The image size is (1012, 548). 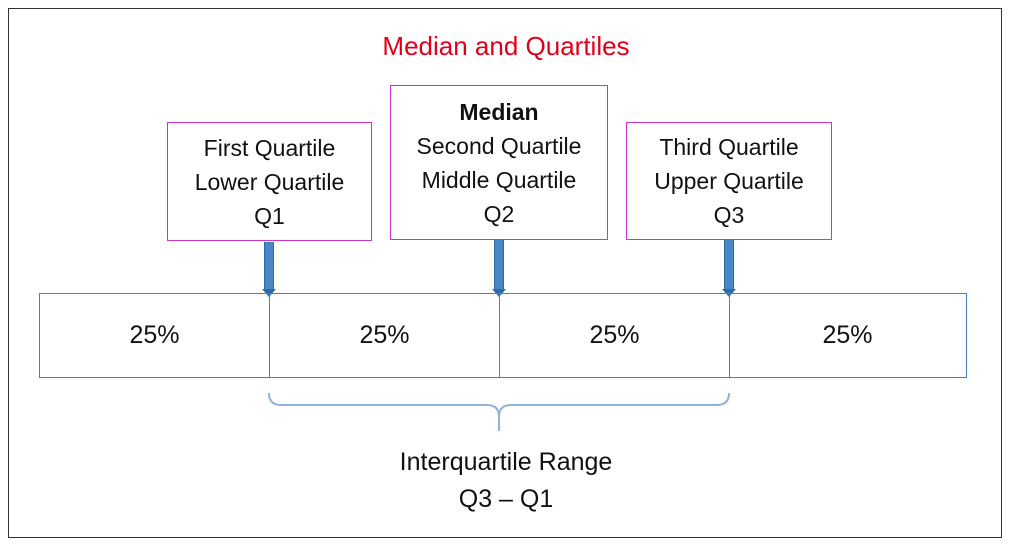 I want to click on q1-label: Q1, so click(x=269, y=215).